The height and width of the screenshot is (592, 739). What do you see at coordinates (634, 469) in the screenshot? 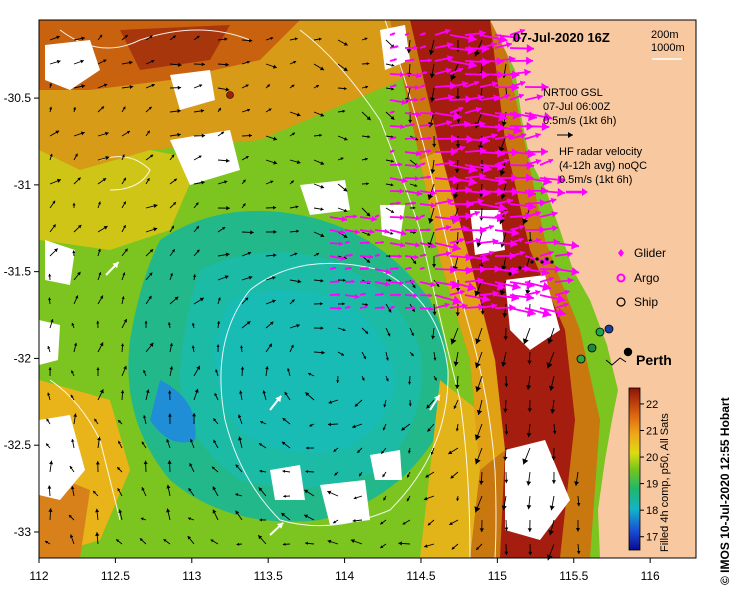
I see `colorbar` at bounding box center [634, 469].